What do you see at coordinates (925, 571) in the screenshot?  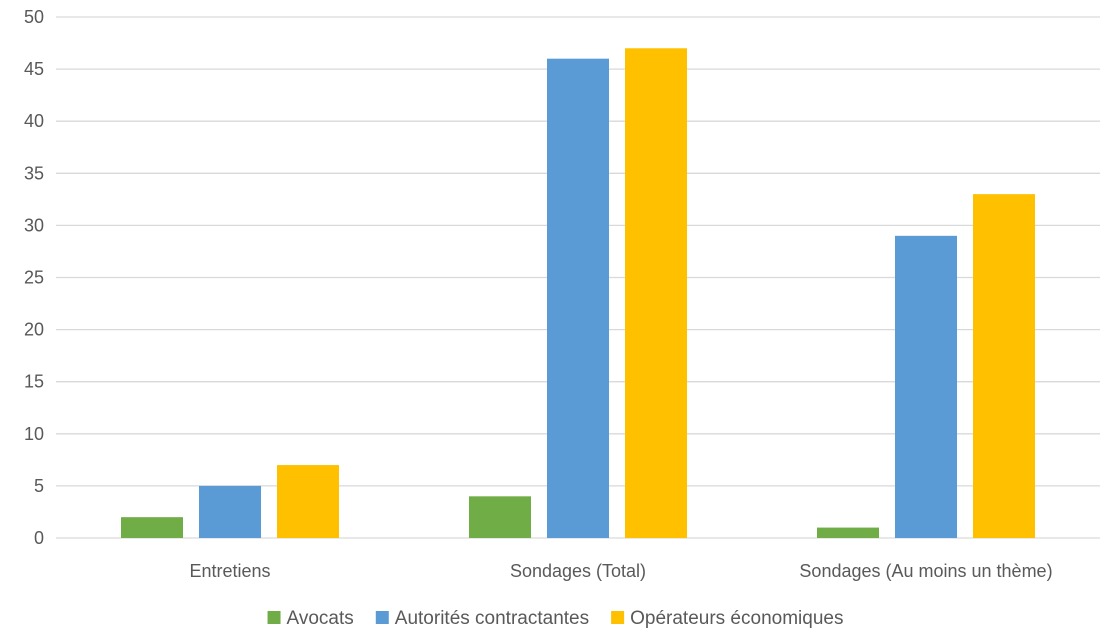 I see `x-category-label: Sondages (Au moins un thème)` at bounding box center [925, 571].